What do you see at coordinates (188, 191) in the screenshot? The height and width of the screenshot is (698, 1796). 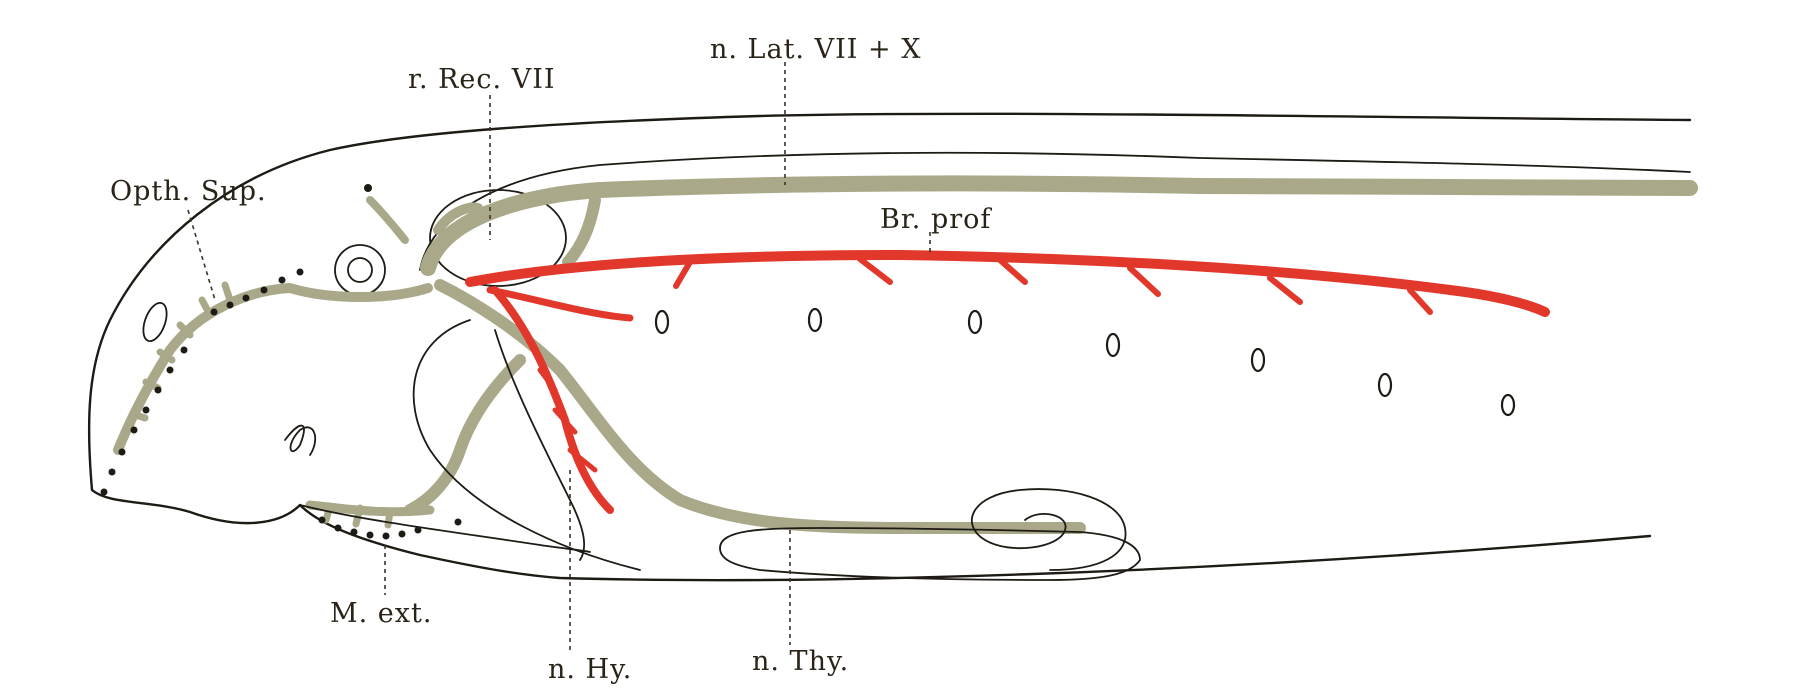 I see `label-opth-sup: Opth. Sup.` at bounding box center [188, 191].